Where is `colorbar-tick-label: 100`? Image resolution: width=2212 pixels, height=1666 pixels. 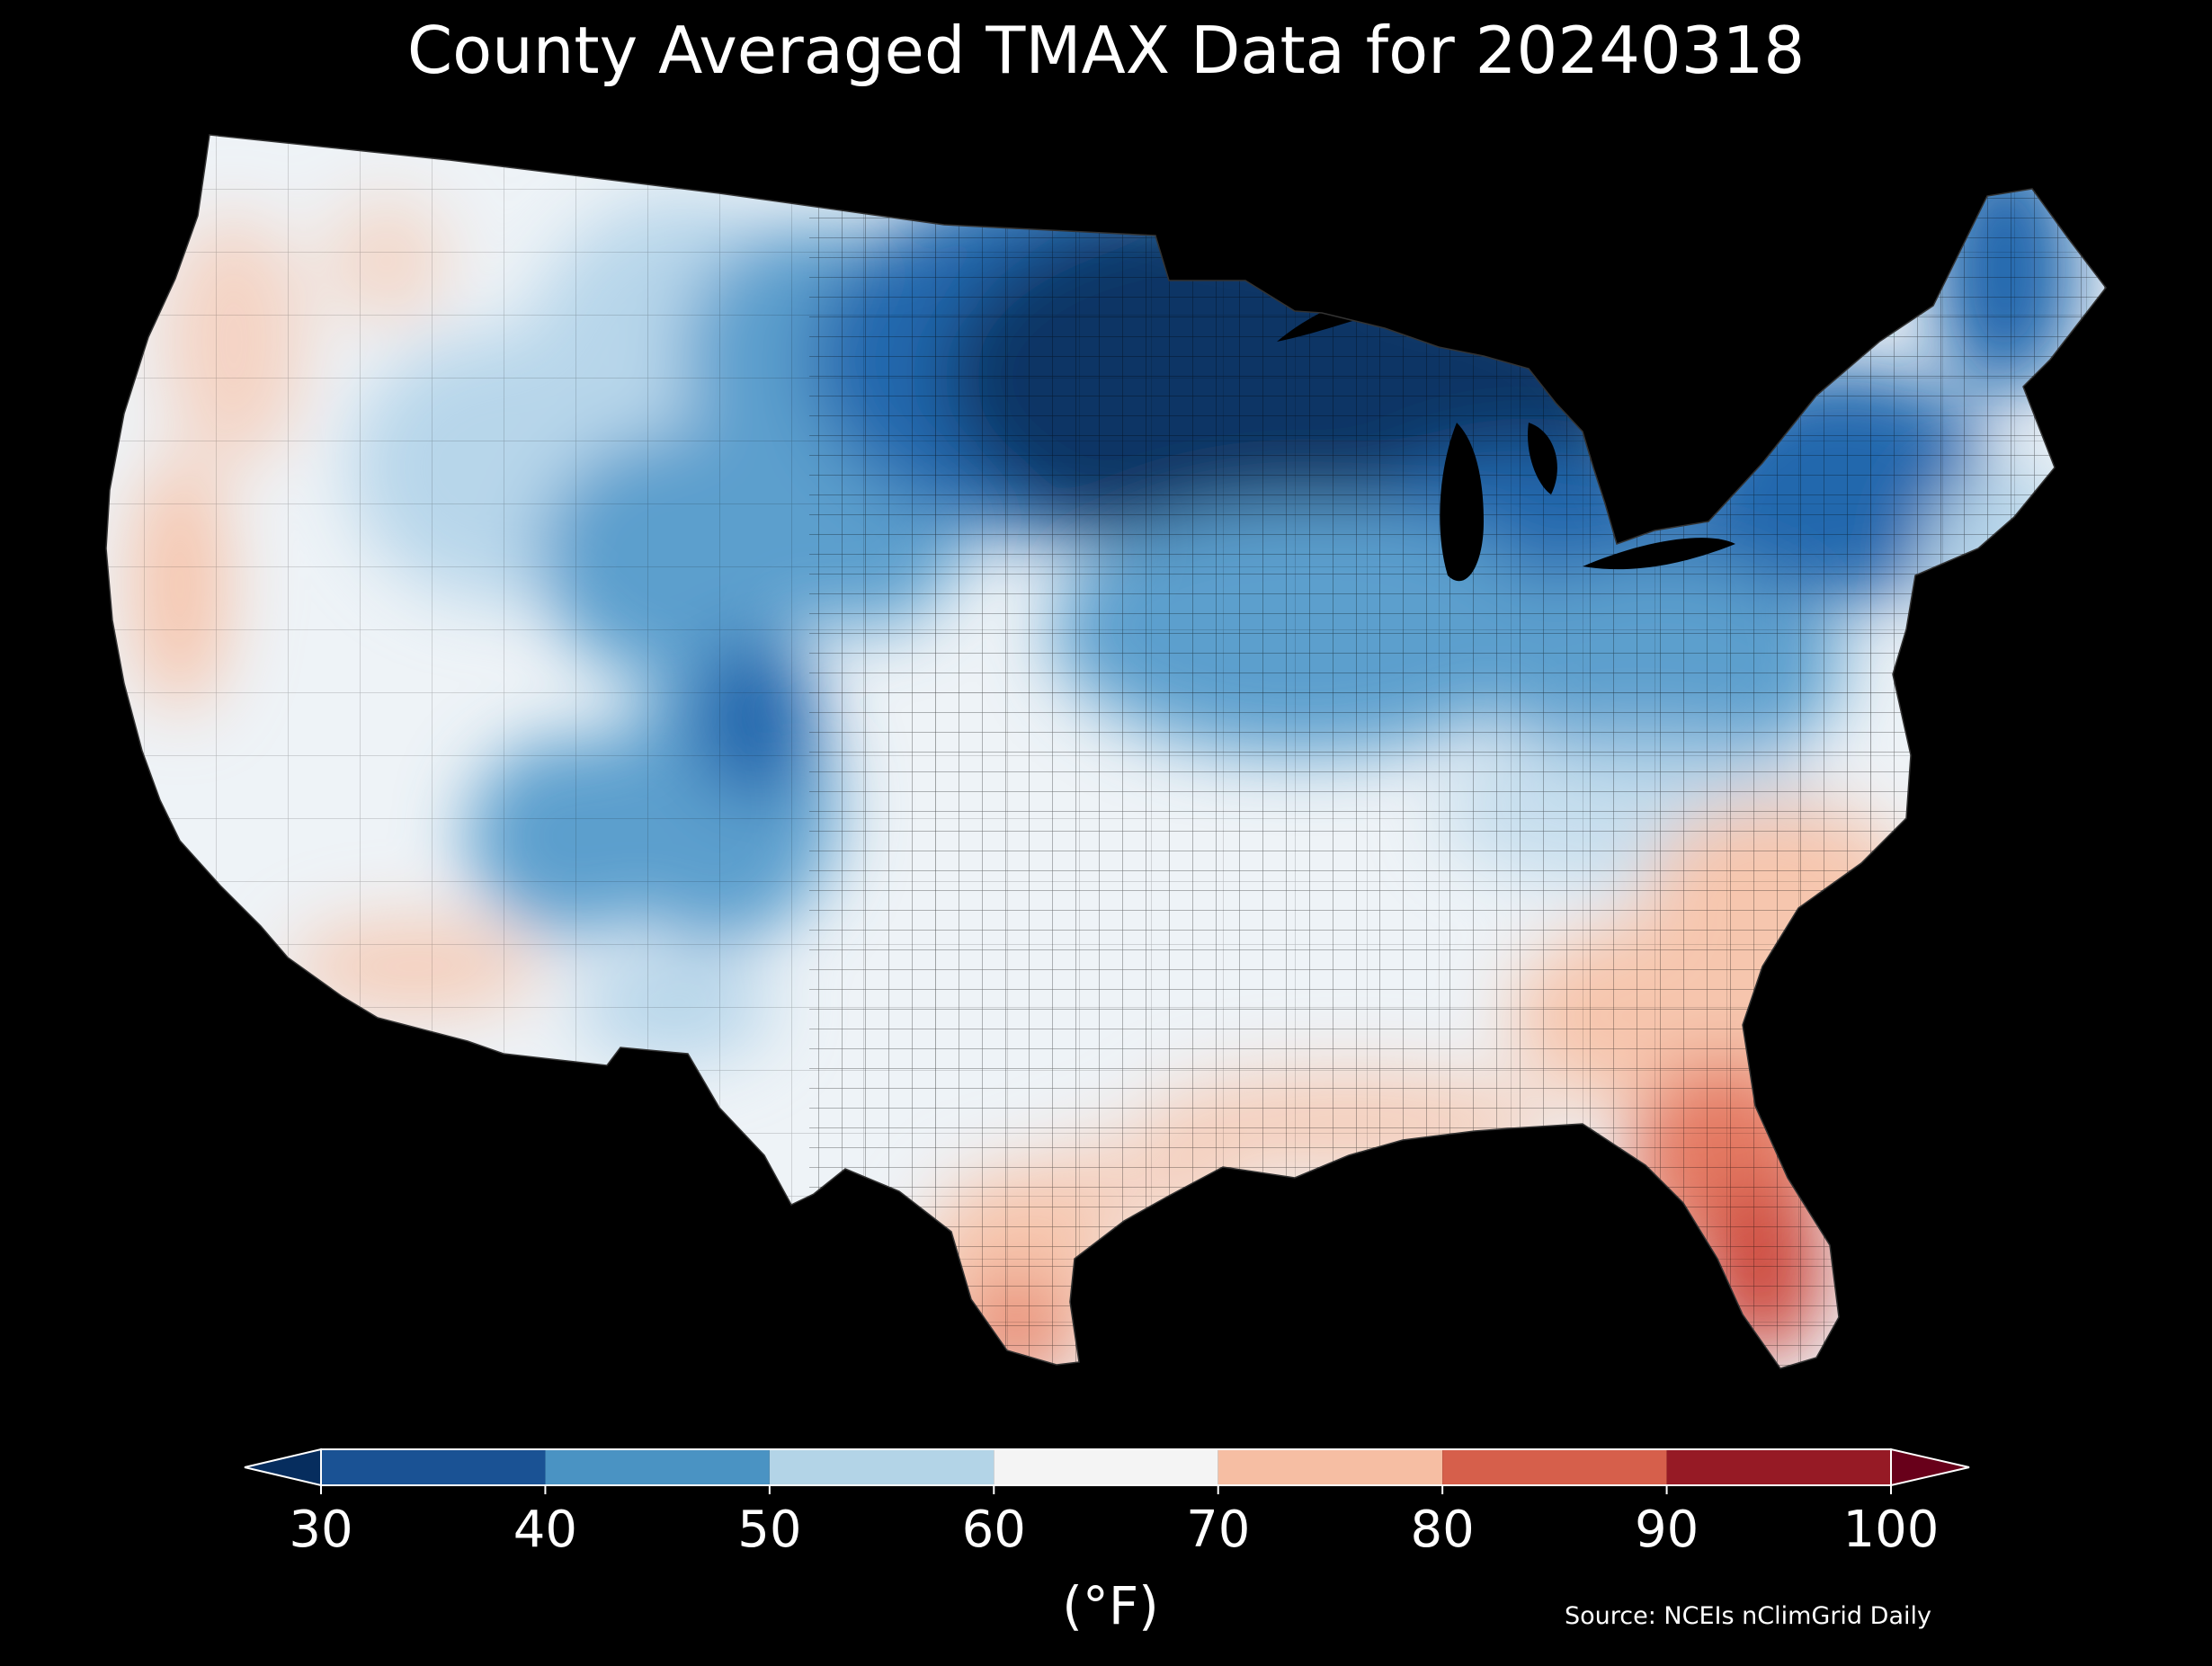
colorbar-tick-label: 100 is located at coordinates (1891, 1530).